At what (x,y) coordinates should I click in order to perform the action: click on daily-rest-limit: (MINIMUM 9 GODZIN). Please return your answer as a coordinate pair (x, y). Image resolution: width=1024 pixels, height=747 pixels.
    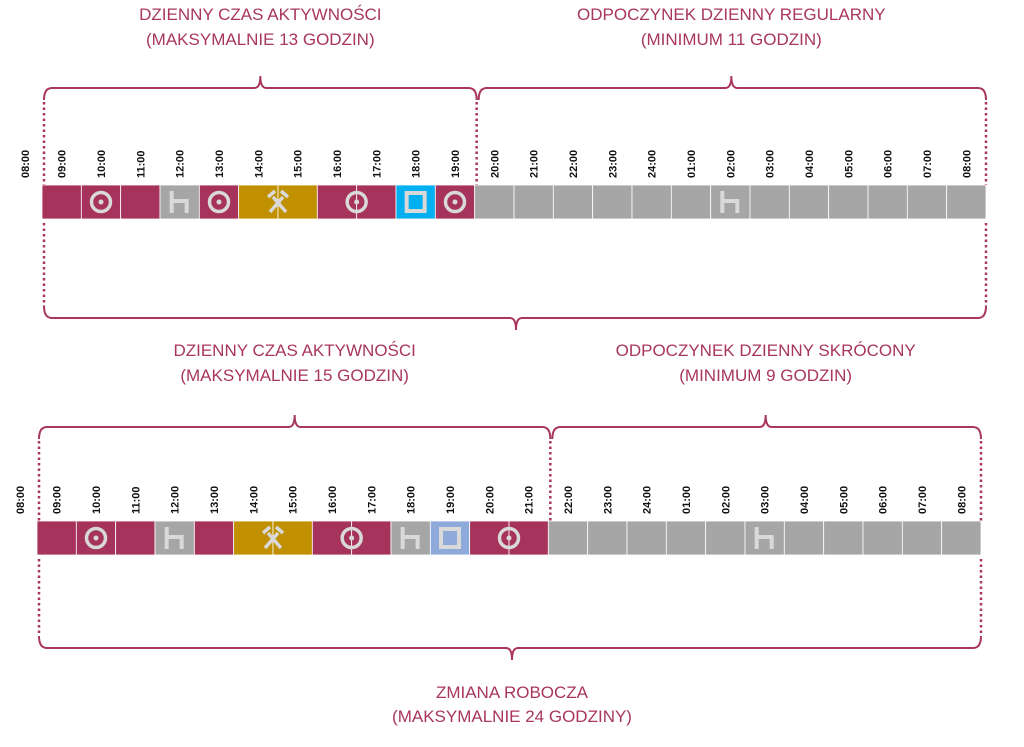
    Looking at the image, I should click on (765, 375).